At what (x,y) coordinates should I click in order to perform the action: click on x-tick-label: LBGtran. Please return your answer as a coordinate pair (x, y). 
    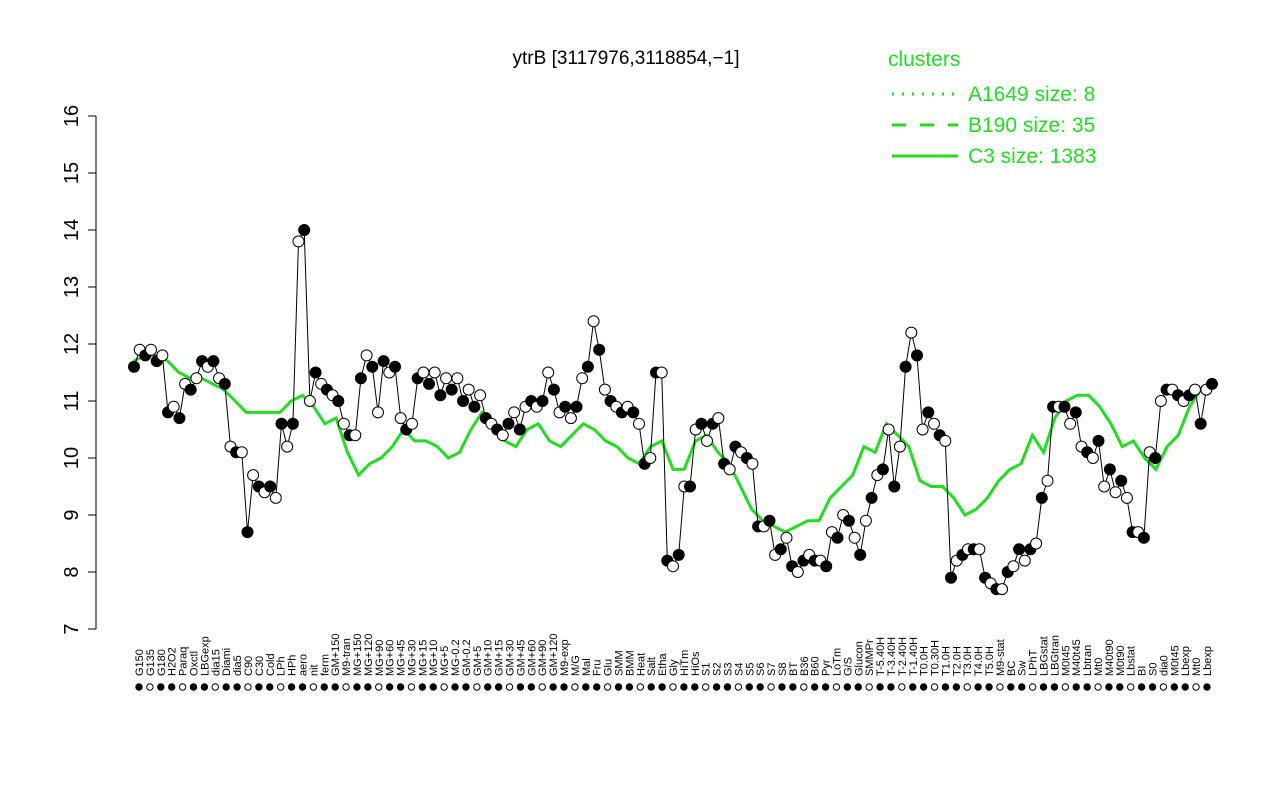
    Looking at the image, I should click on (1055, 655).